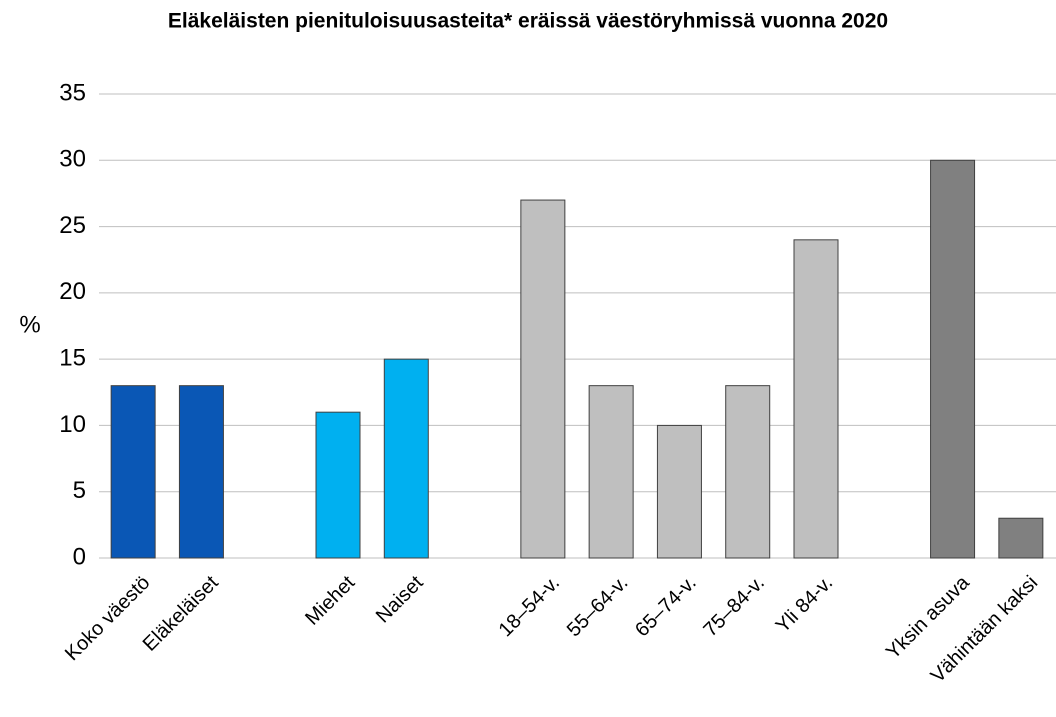 The image size is (1056, 717). I want to click on y-tick-label: 25, so click(72, 225).